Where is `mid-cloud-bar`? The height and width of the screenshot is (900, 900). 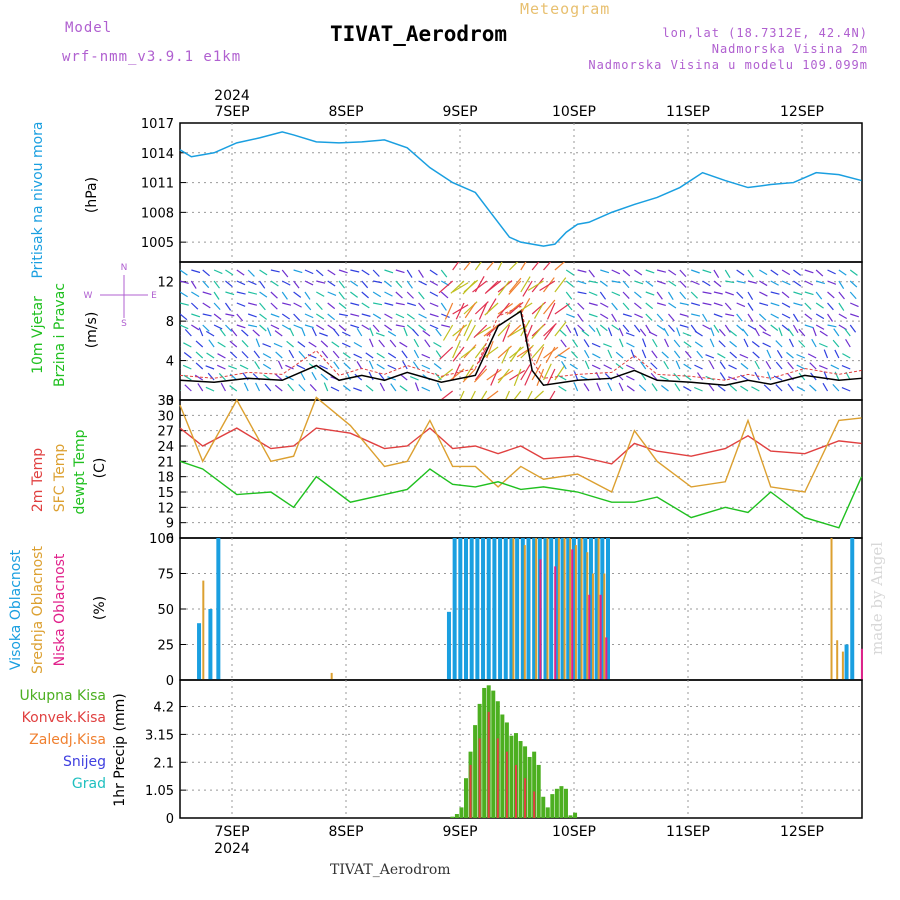 mid-cloud-bar is located at coordinates (558, 609).